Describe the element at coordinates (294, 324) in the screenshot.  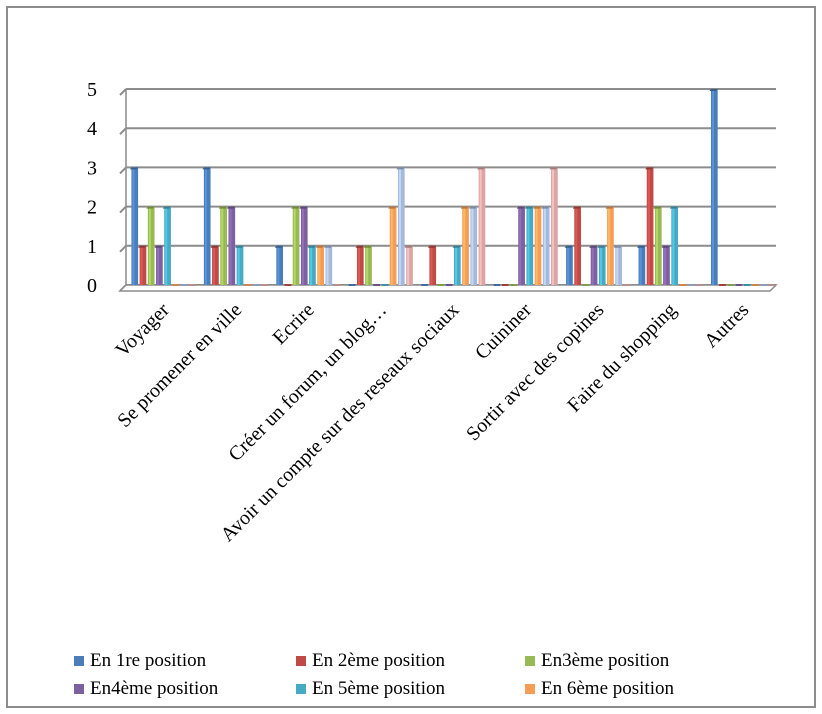
I see `x-tick-label-3: Ecrire` at that location.